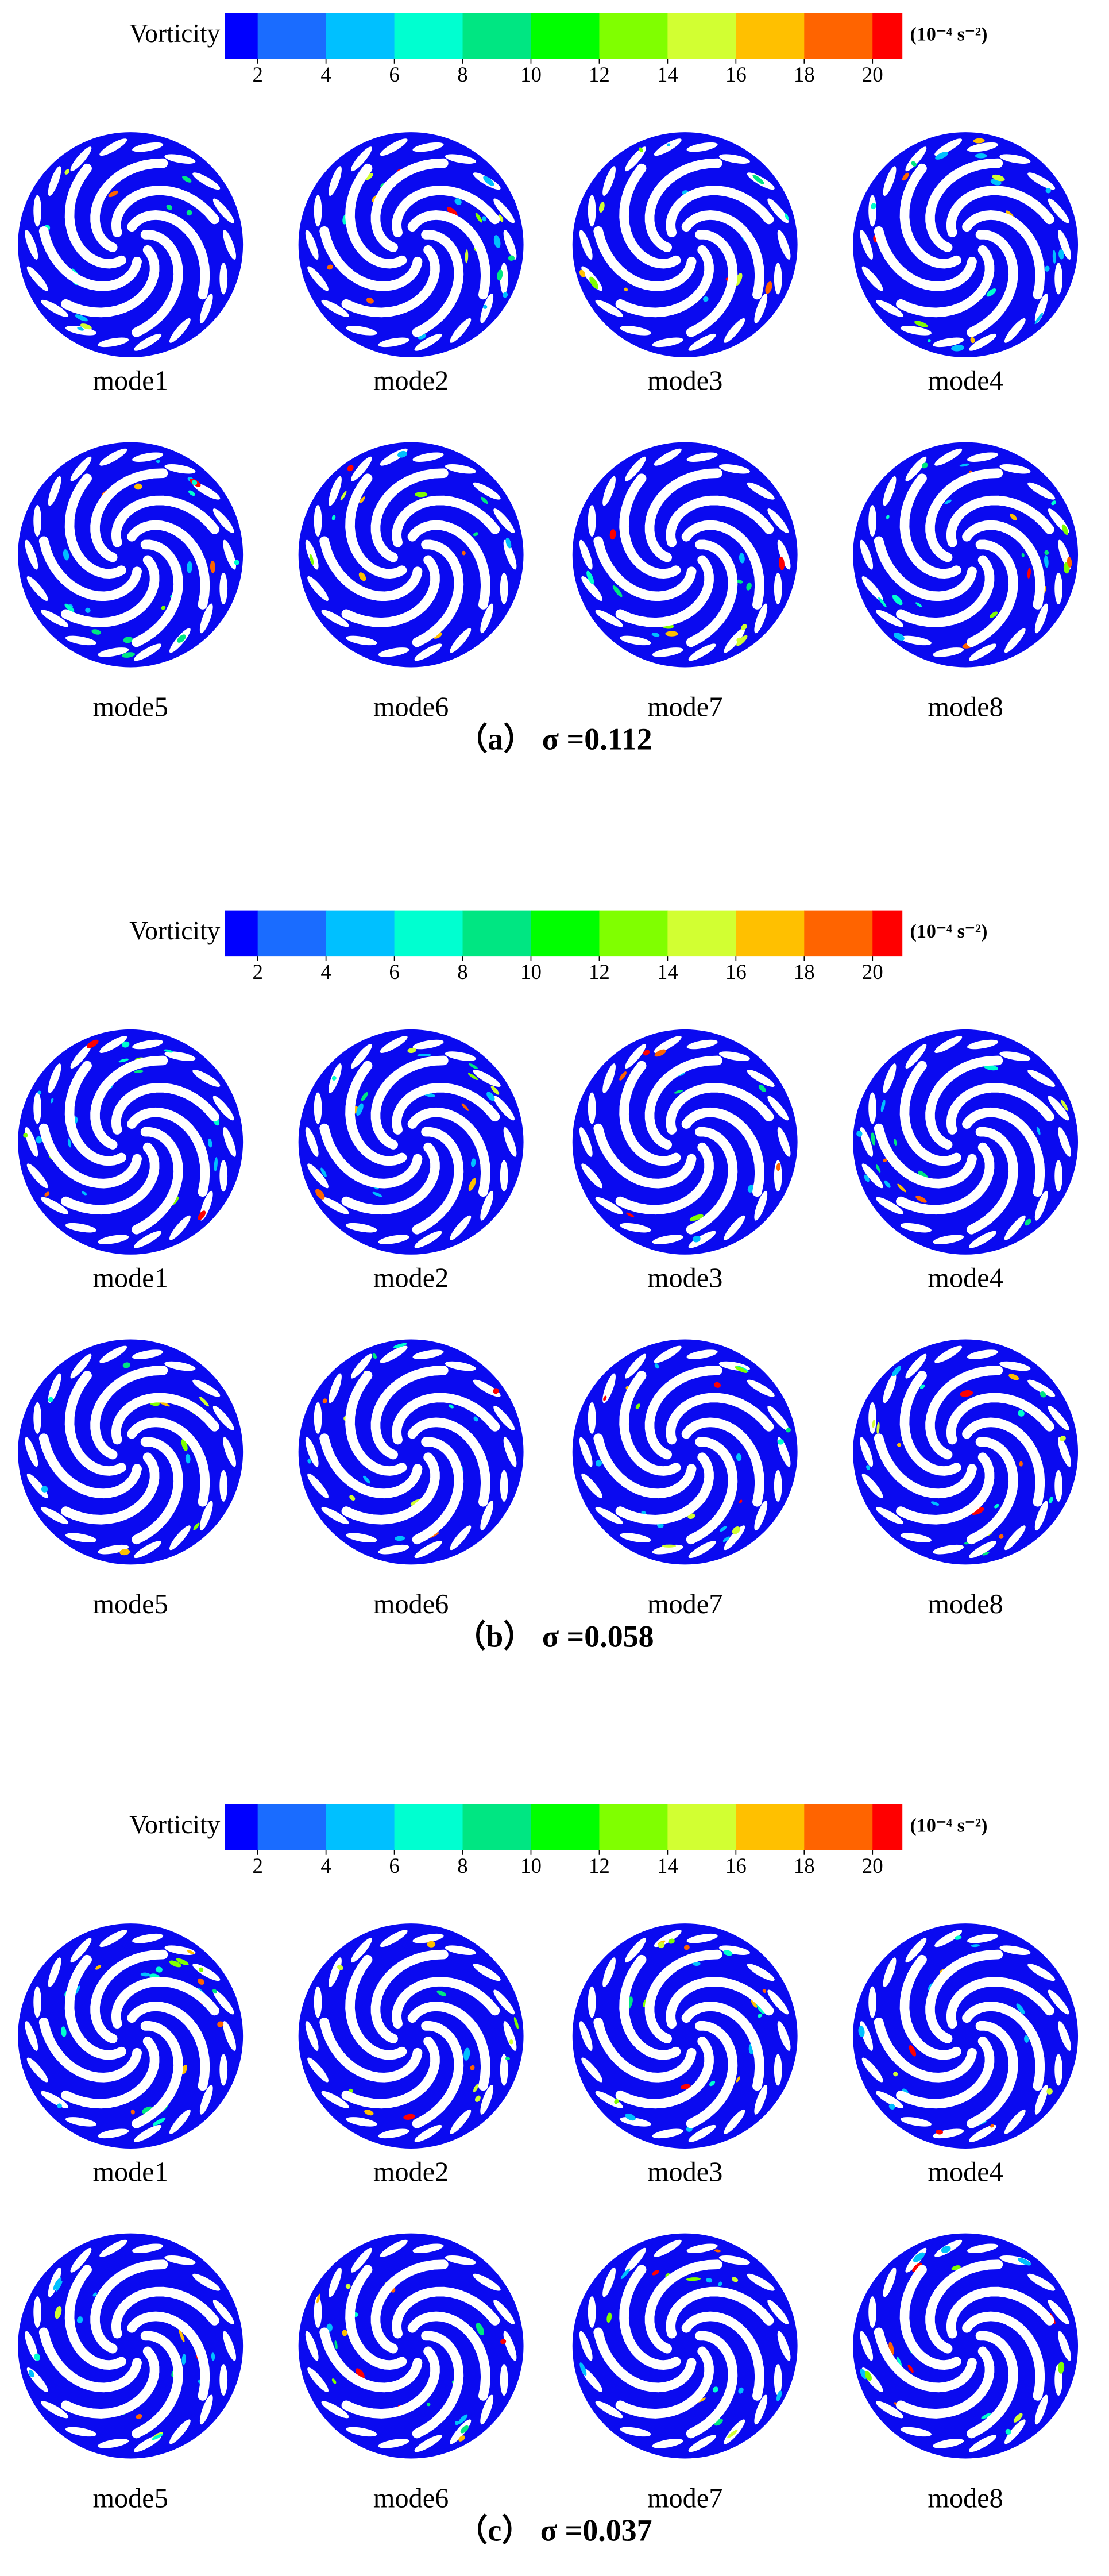  I want to click on mode-label: mode4, so click(965, 1278).